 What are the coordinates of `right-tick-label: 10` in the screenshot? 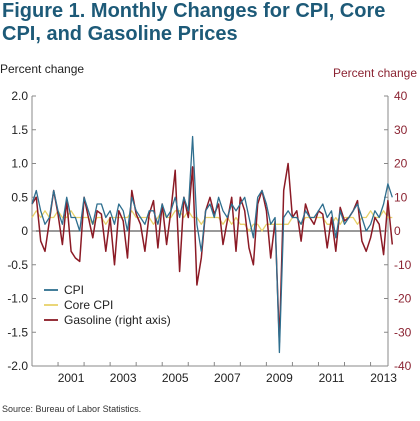 It's located at (401, 197).